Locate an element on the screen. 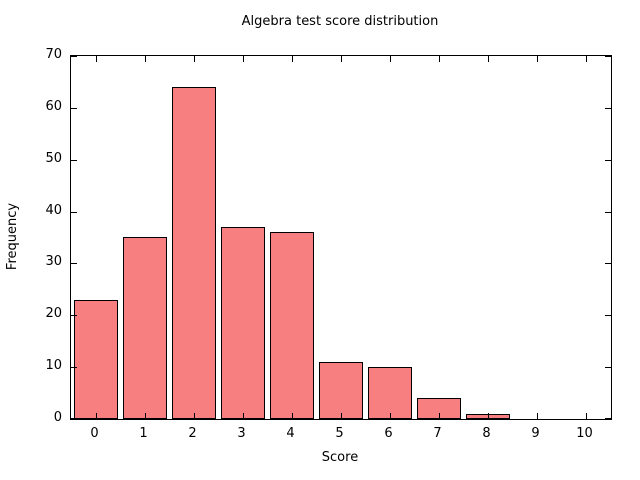 This screenshot has height=480, width=640. x-tick-label: 9 is located at coordinates (535, 433).